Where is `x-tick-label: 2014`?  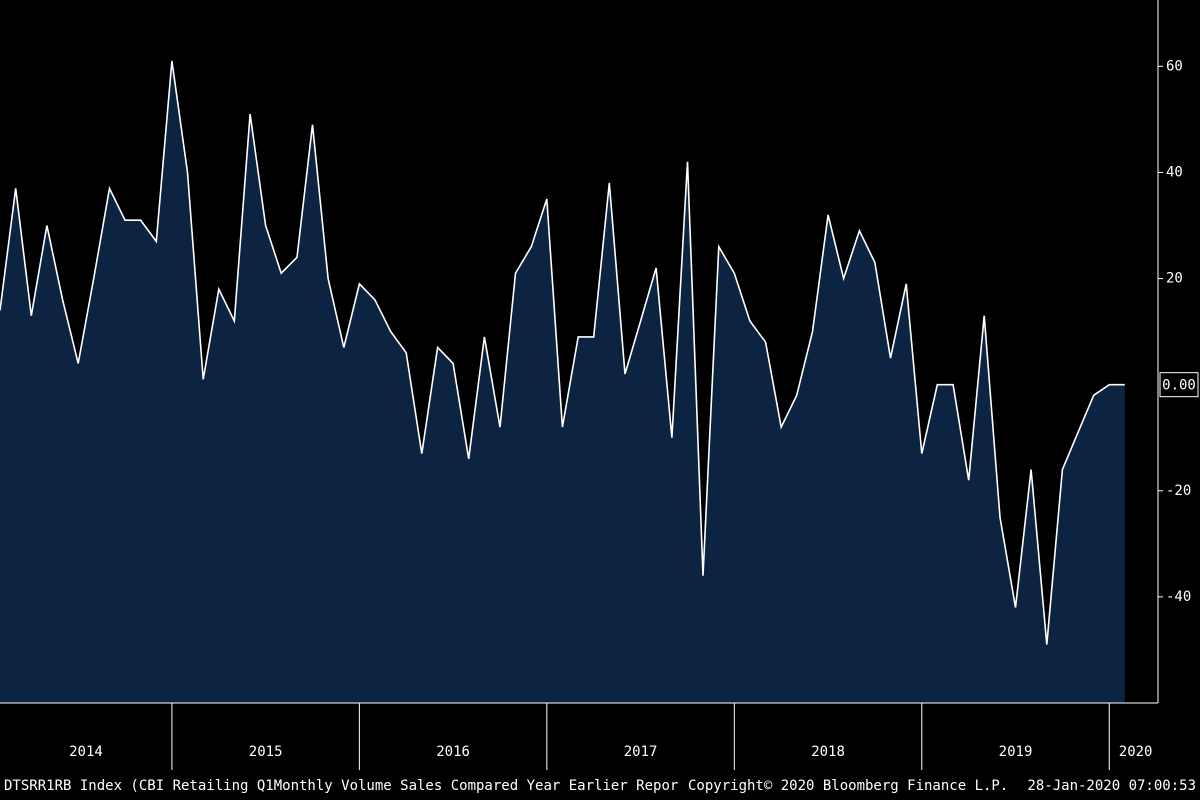 x-tick-label: 2014 is located at coordinates (86, 752).